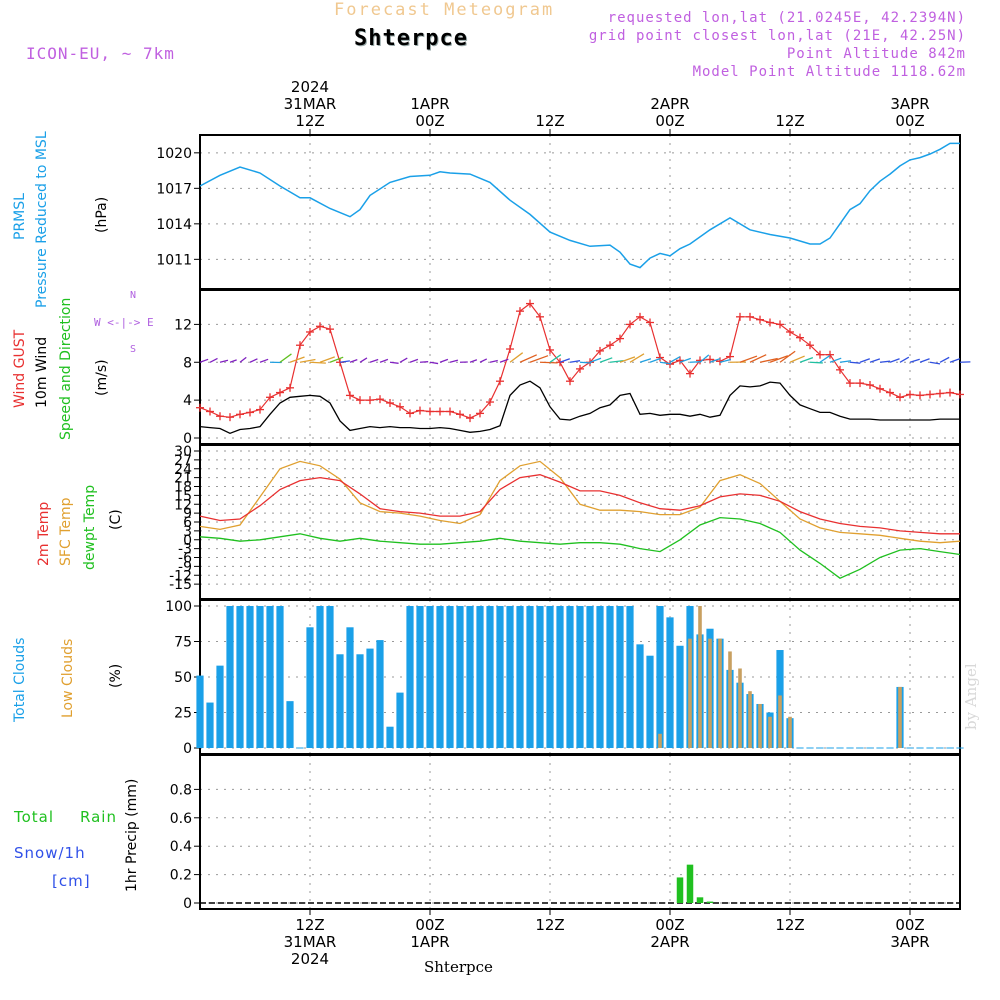  Describe the element at coordinates (102, 377) in the screenshot. I see `wind-unit: (m/s)` at that location.